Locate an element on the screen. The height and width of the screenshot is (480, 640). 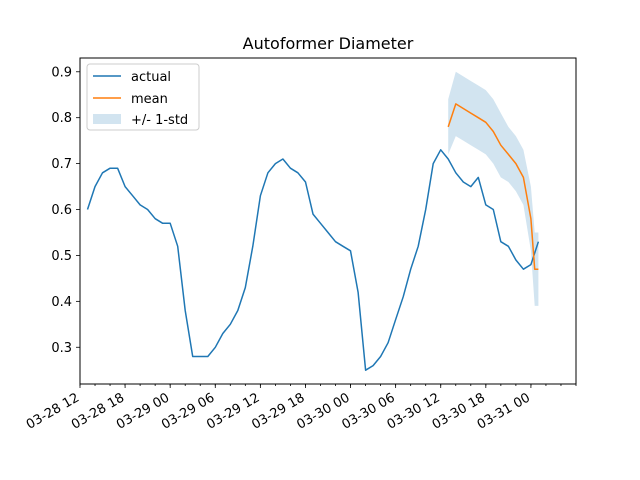
series-line-mean is located at coordinates (493, 186).